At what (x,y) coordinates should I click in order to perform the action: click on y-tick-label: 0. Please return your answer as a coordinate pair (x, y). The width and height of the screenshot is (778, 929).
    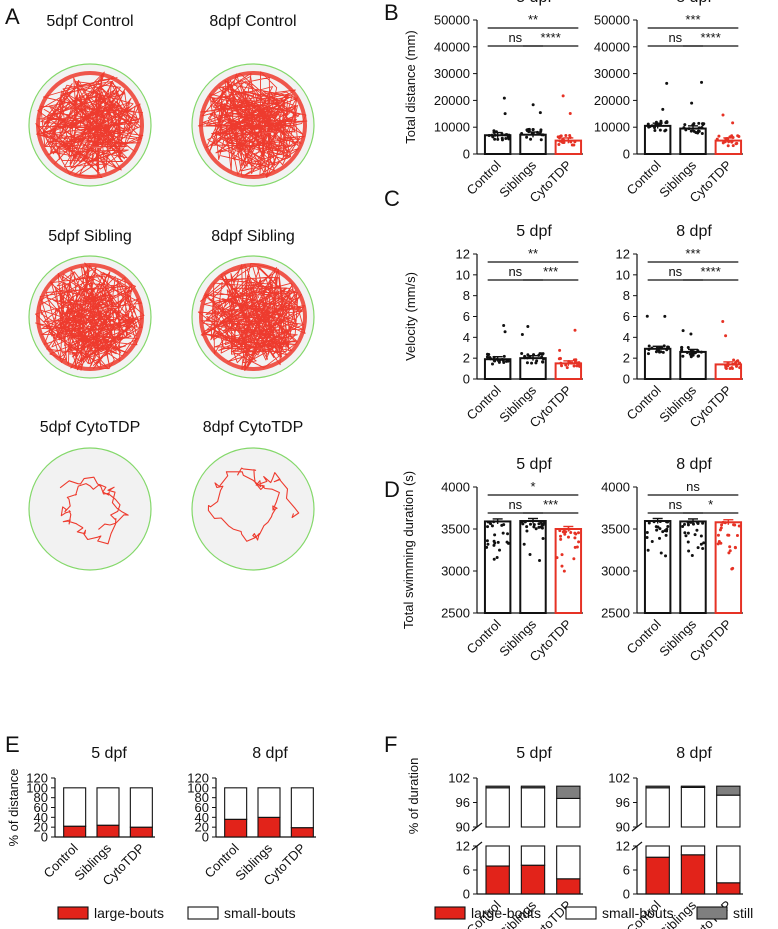
    Looking at the image, I should click on (626, 894).